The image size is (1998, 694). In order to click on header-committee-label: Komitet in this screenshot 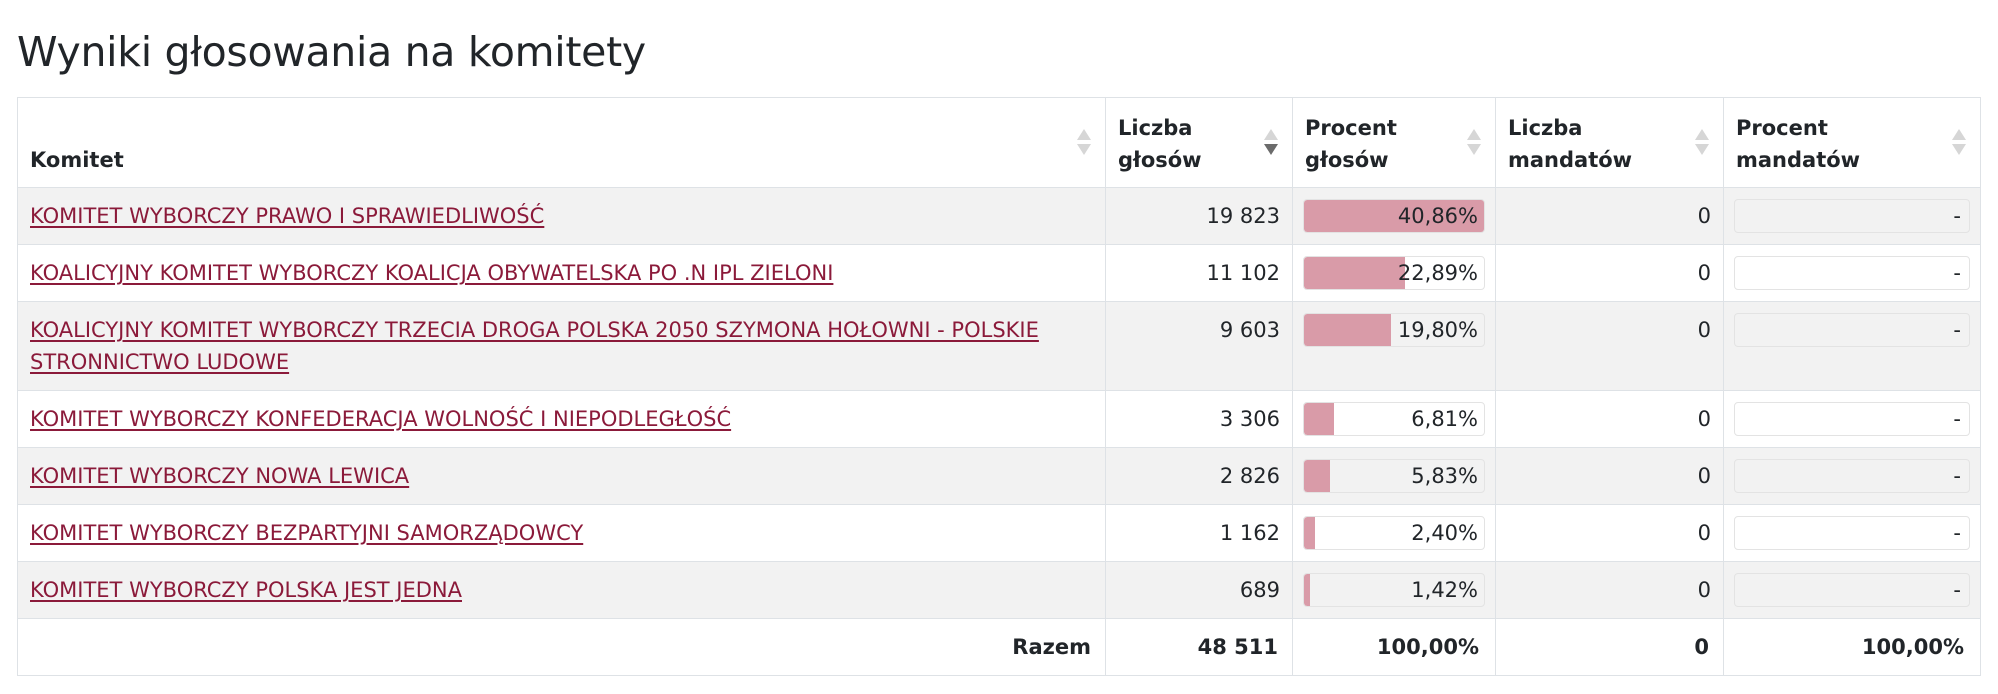, I will do `click(77, 160)`.